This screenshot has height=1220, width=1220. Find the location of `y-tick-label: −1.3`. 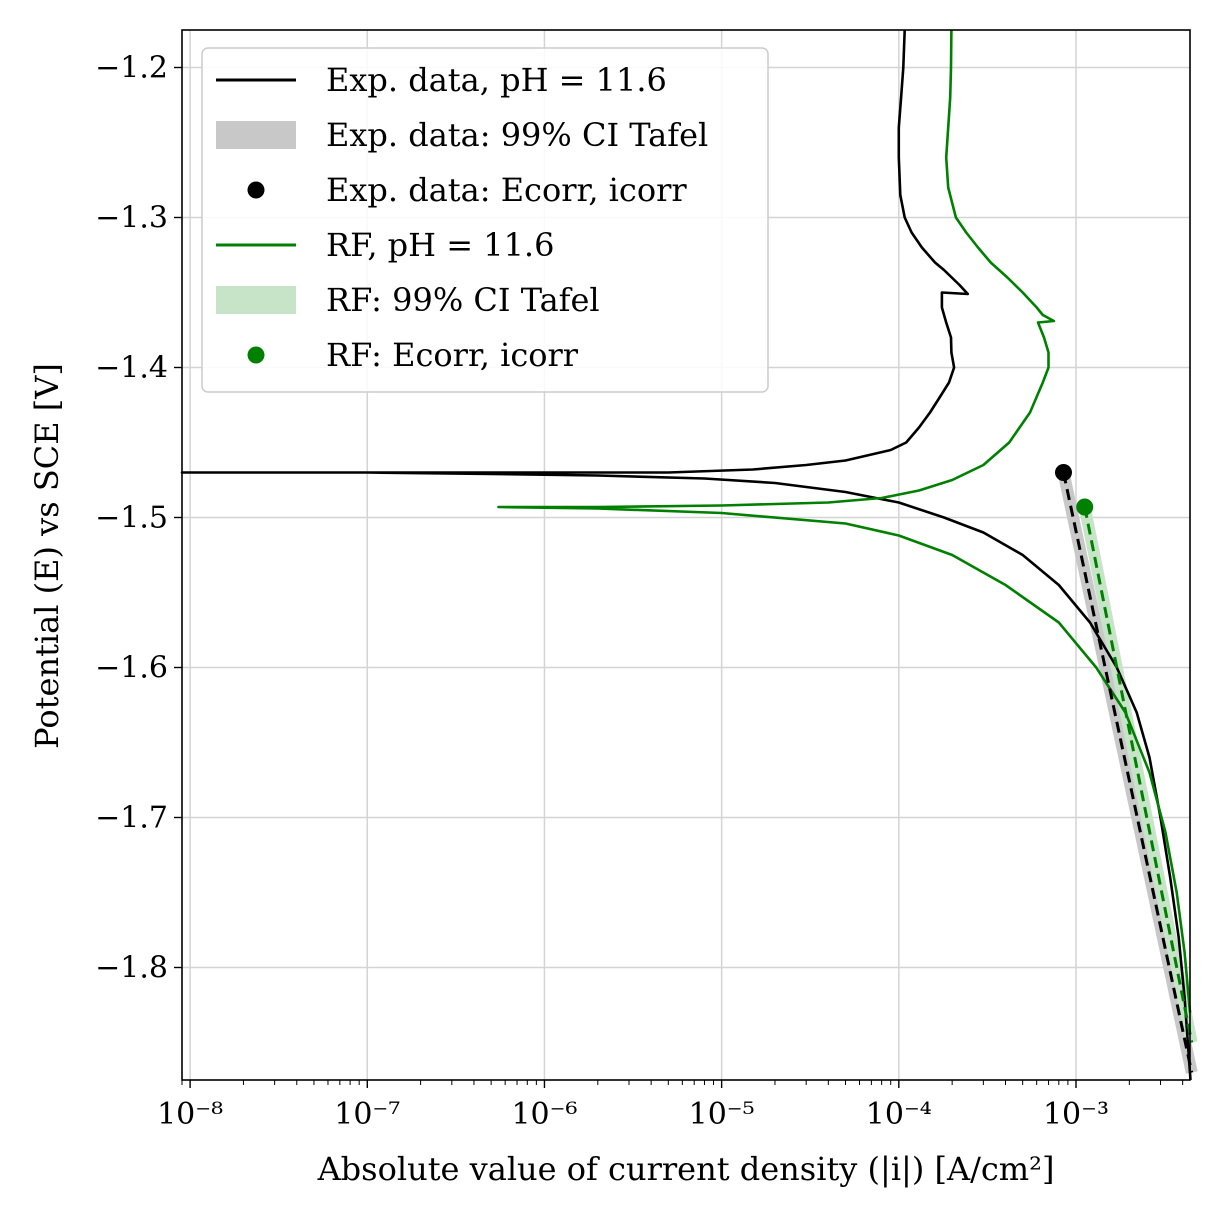

y-tick-label: −1.3 is located at coordinates (131, 218).